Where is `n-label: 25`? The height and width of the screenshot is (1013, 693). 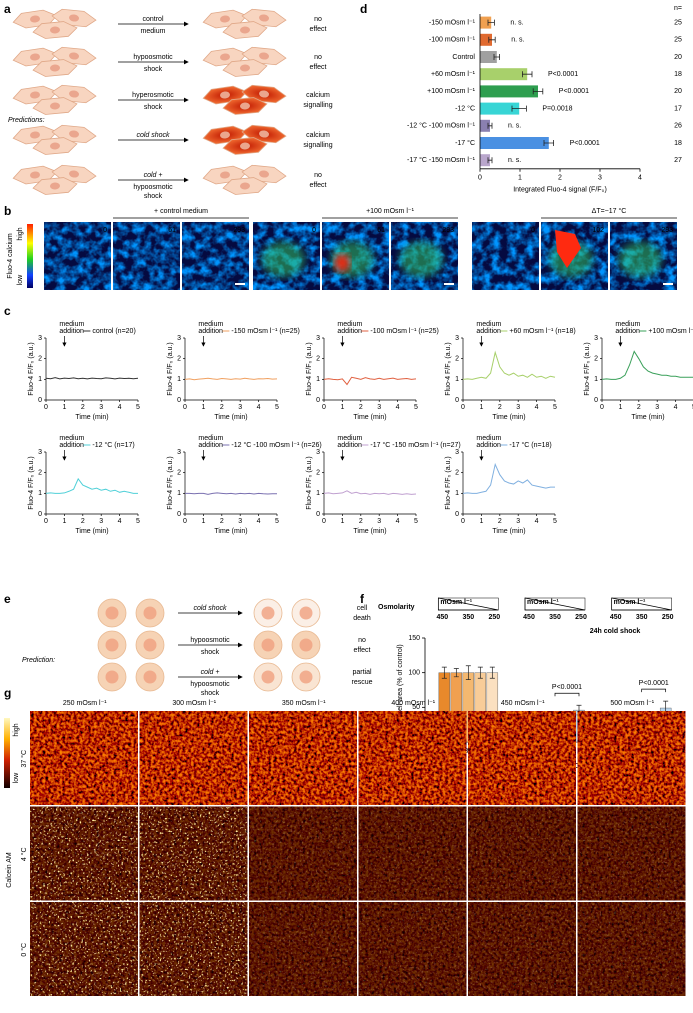
n-label: 25 is located at coordinates (678, 22).